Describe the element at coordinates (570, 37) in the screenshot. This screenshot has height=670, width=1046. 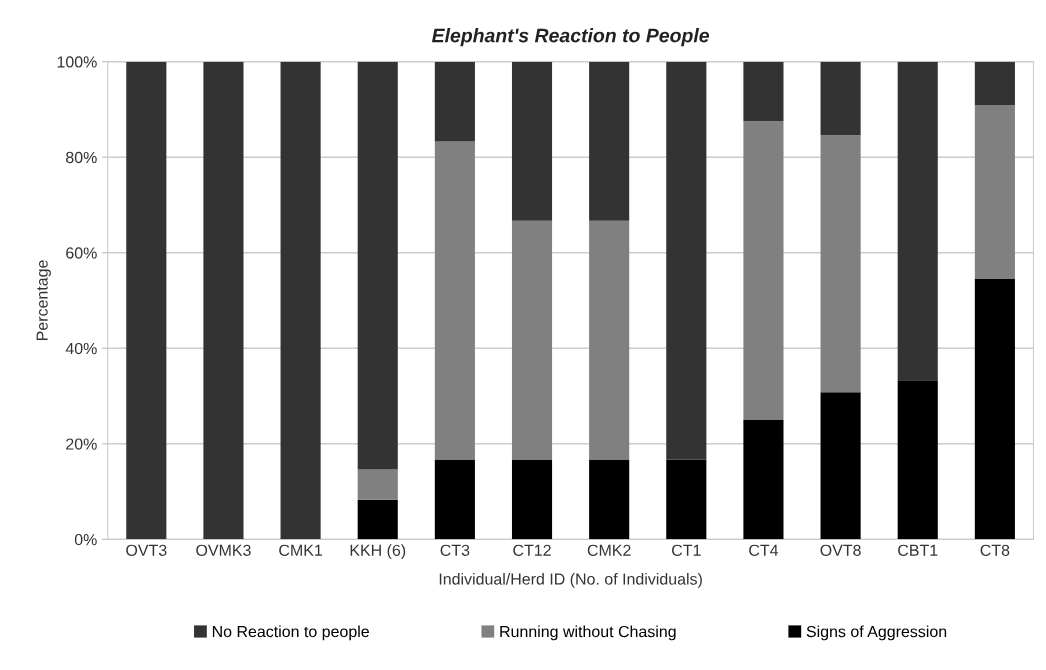
I see `chart-title: Elephant's Reaction to People` at that location.